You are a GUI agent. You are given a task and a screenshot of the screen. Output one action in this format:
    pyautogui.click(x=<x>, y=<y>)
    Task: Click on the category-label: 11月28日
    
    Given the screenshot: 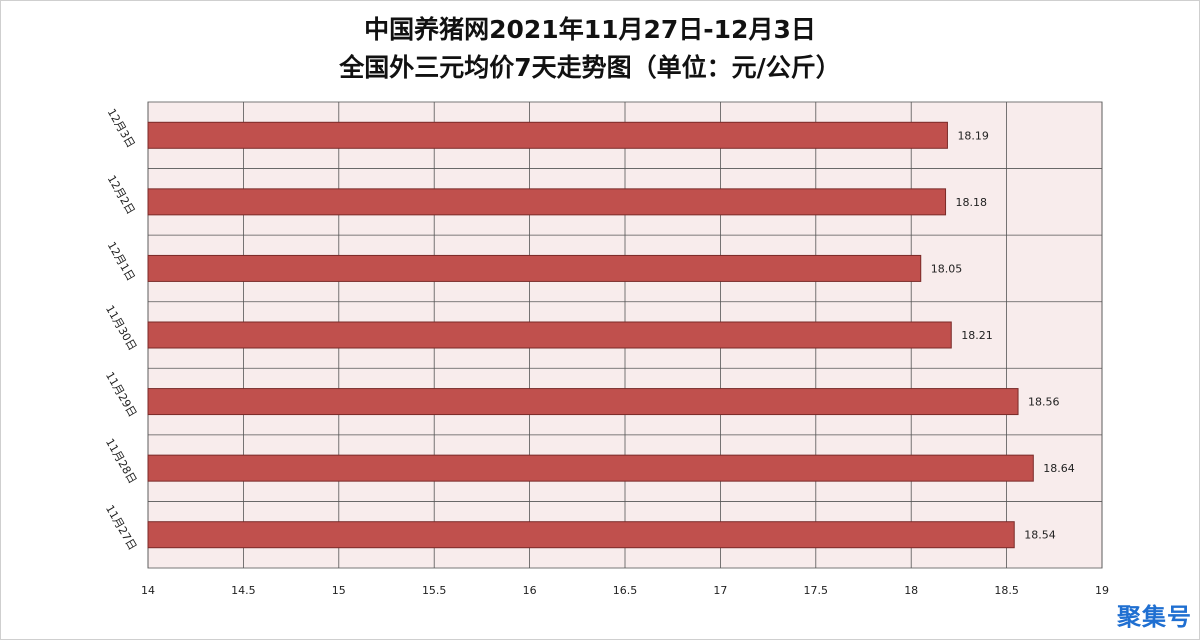 What is the action you would take?
    pyautogui.click(x=121, y=461)
    